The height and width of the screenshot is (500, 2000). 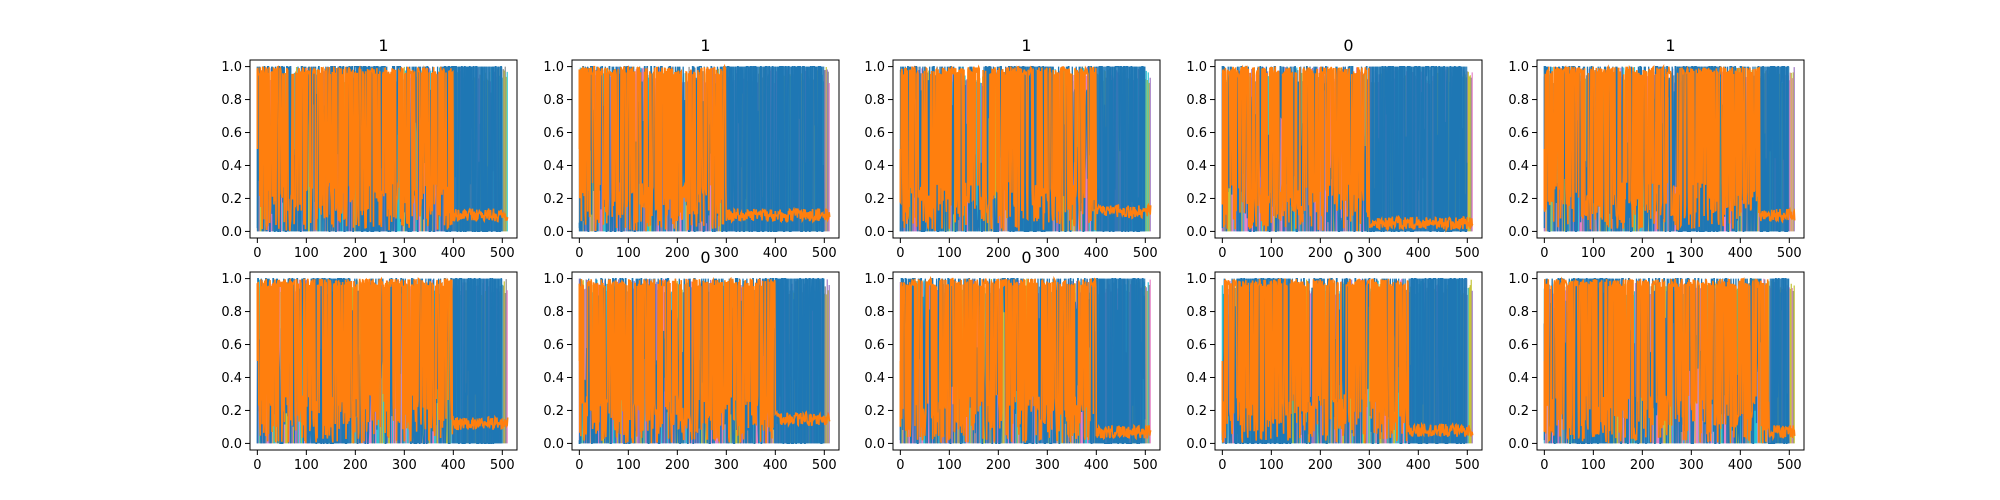 I want to click on subplot-7: 0 0 100 200 300 400 500 0.0 0.2 0.4 0.6 0.8 1.0, so click(x=691, y=360).